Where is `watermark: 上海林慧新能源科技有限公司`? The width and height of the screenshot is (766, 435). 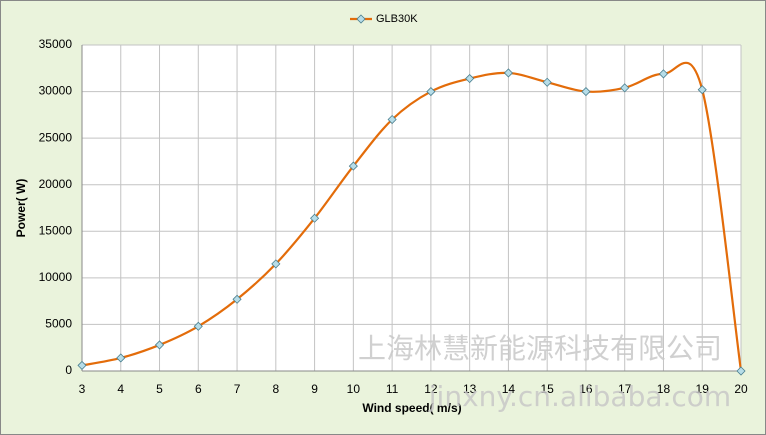
watermark: 上海林慧新能源科技有限公司 is located at coordinates (540, 348).